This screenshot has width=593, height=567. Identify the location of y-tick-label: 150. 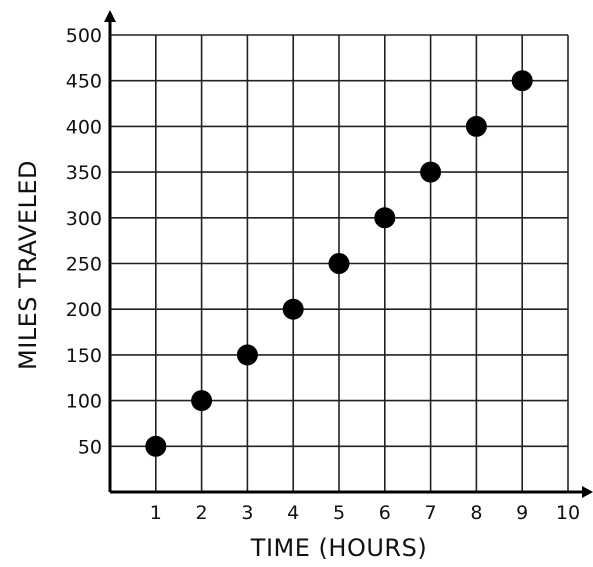
(84, 356).